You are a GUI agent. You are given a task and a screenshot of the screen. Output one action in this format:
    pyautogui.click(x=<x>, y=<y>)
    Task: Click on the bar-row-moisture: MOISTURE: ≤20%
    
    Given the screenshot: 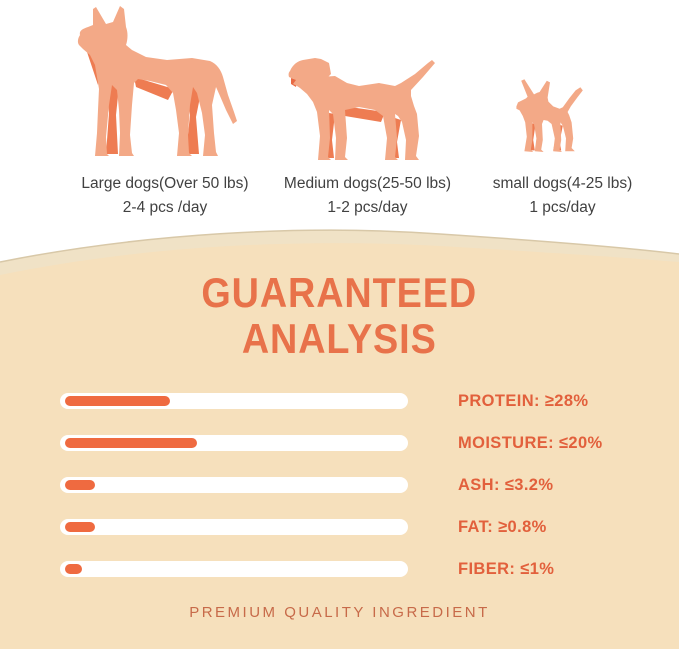 What is the action you would take?
    pyautogui.click(x=333, y=442)
    